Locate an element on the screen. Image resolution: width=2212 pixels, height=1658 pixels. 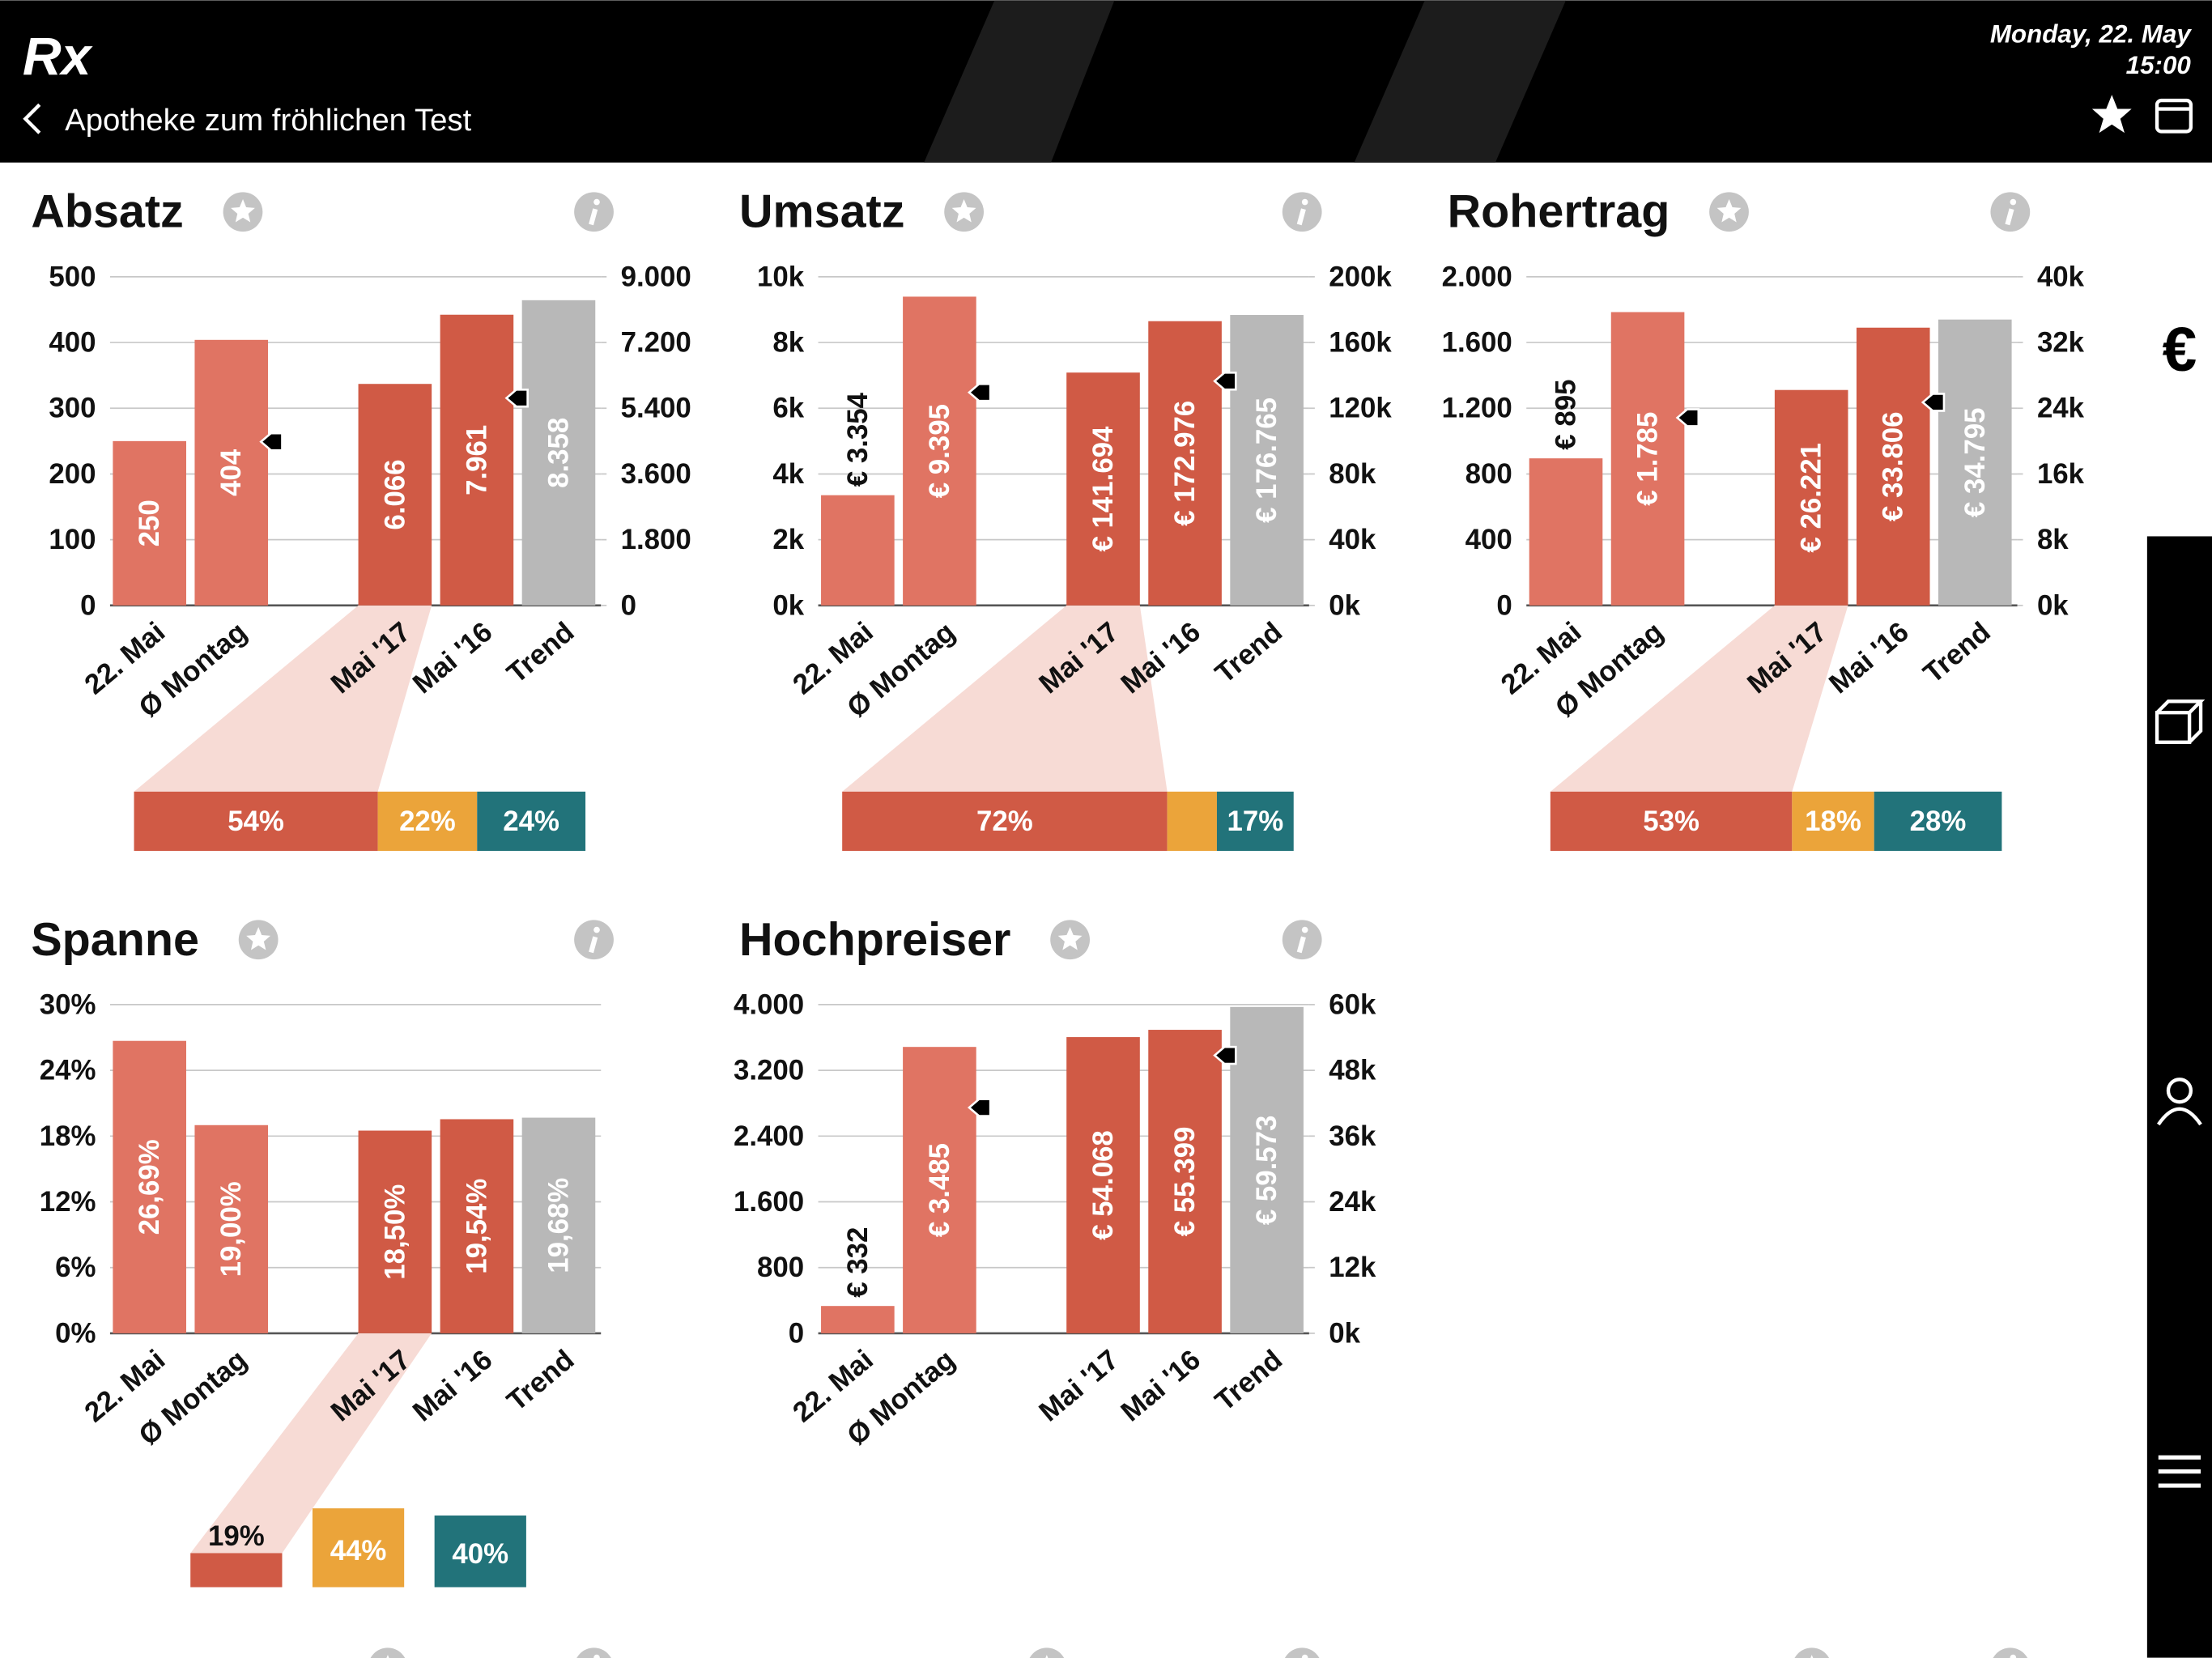
panel-title: Umsatz/Pk. is located at coordinates (864, 1657).